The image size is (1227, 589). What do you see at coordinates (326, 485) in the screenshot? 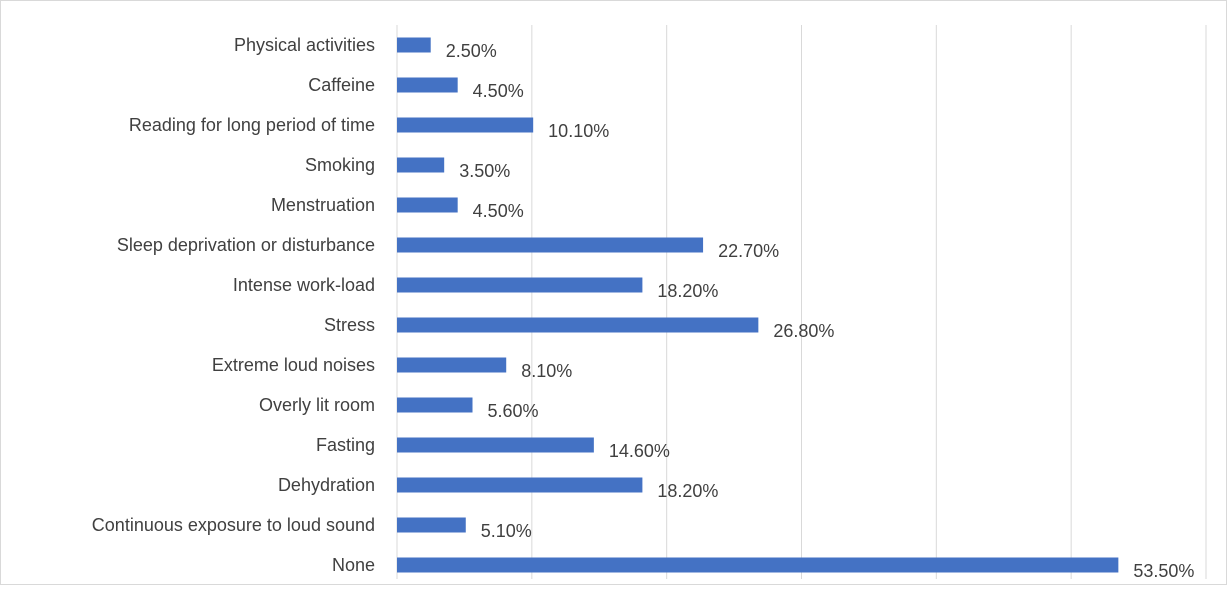
I see `category-label: Dehydration` at bounding box center [326, 485].